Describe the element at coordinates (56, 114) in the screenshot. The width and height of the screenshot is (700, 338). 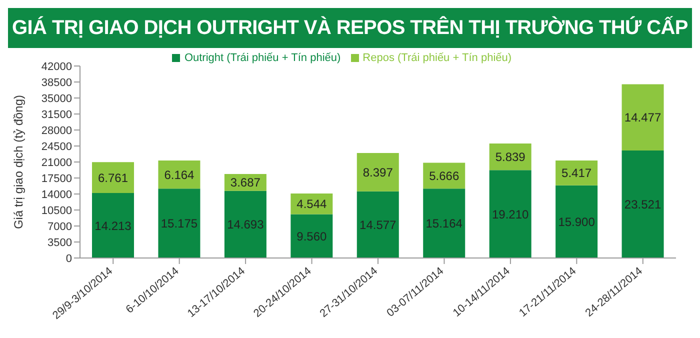
I see `y-tick-label: 31500` at that location.